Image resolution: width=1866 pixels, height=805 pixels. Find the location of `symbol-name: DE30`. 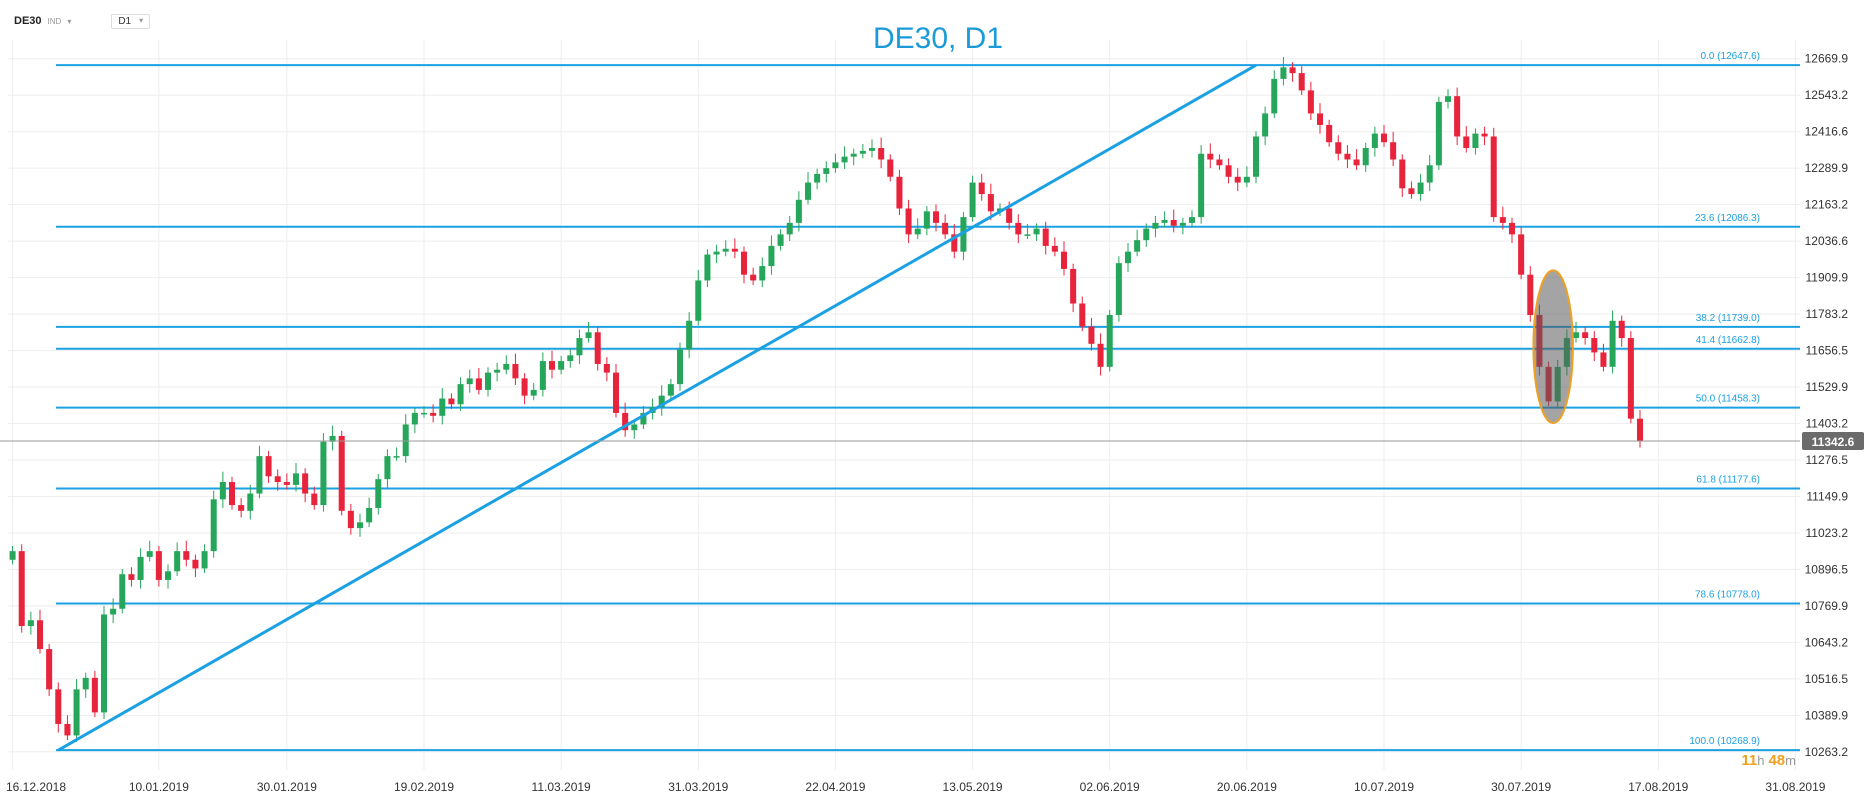

symbol-name: DE30 is located at coordinates (28, 21).